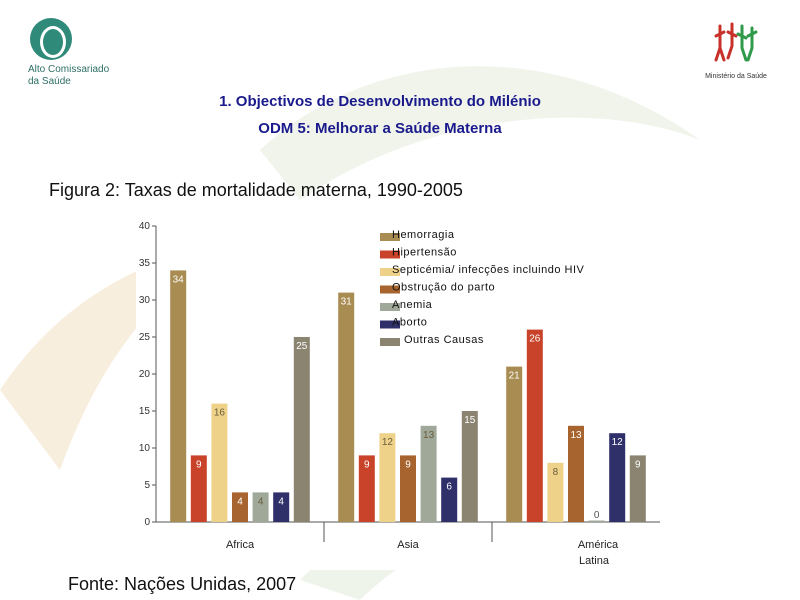 This screenshot has width=800, height=600. What do you see at coordinates (449, 487) in the screenshot?
I see `bar-value-label: 6` at bounding box center [449, 487].